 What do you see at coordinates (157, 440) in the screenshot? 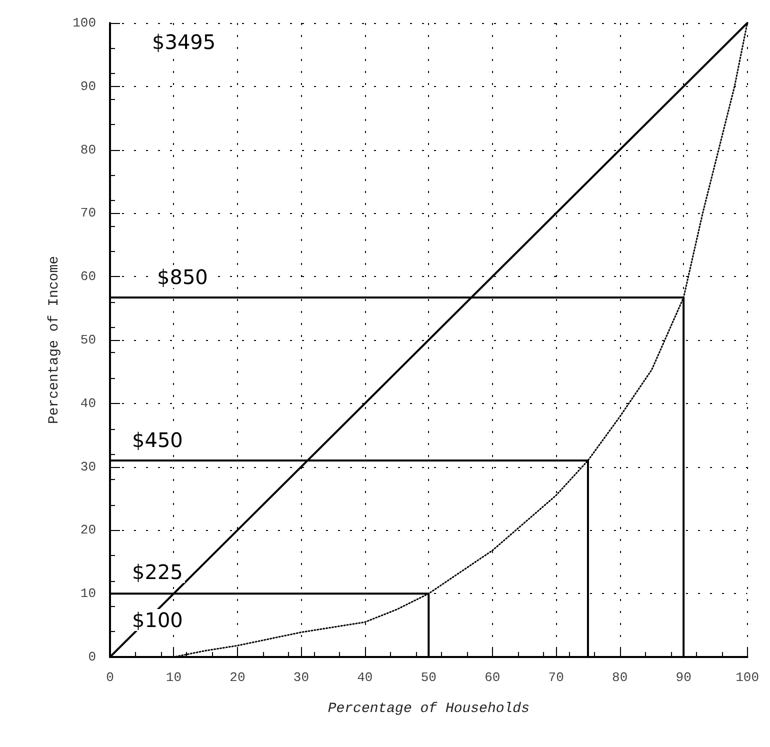
I see `annotation: $450` at bounding box center [157, 440].